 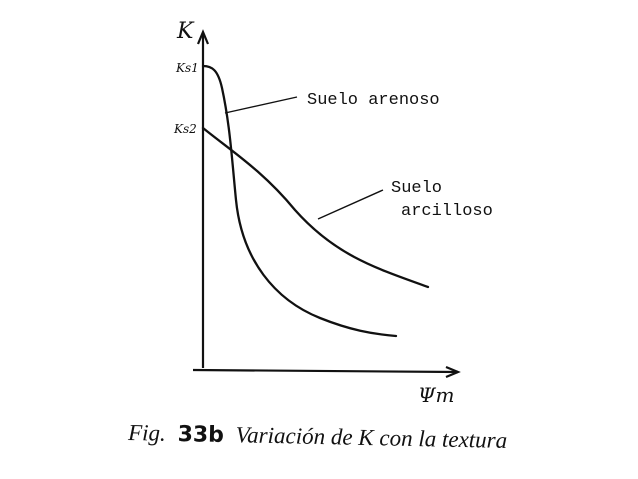 What do you see at coordinates (325, 371) in the screenshot?
I see `x-axis` at bounding box center [325, 371].